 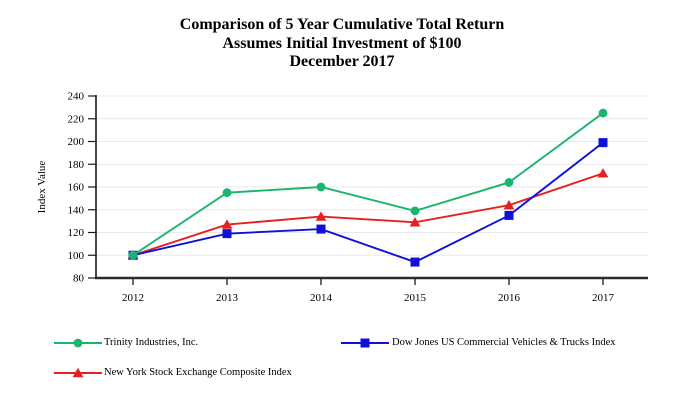 I want to click on y-tick-label: 200, so click(x=76, y=142).